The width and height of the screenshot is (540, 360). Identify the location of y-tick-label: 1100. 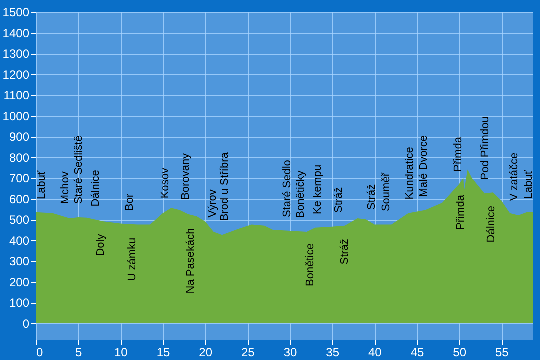
(17, 95).